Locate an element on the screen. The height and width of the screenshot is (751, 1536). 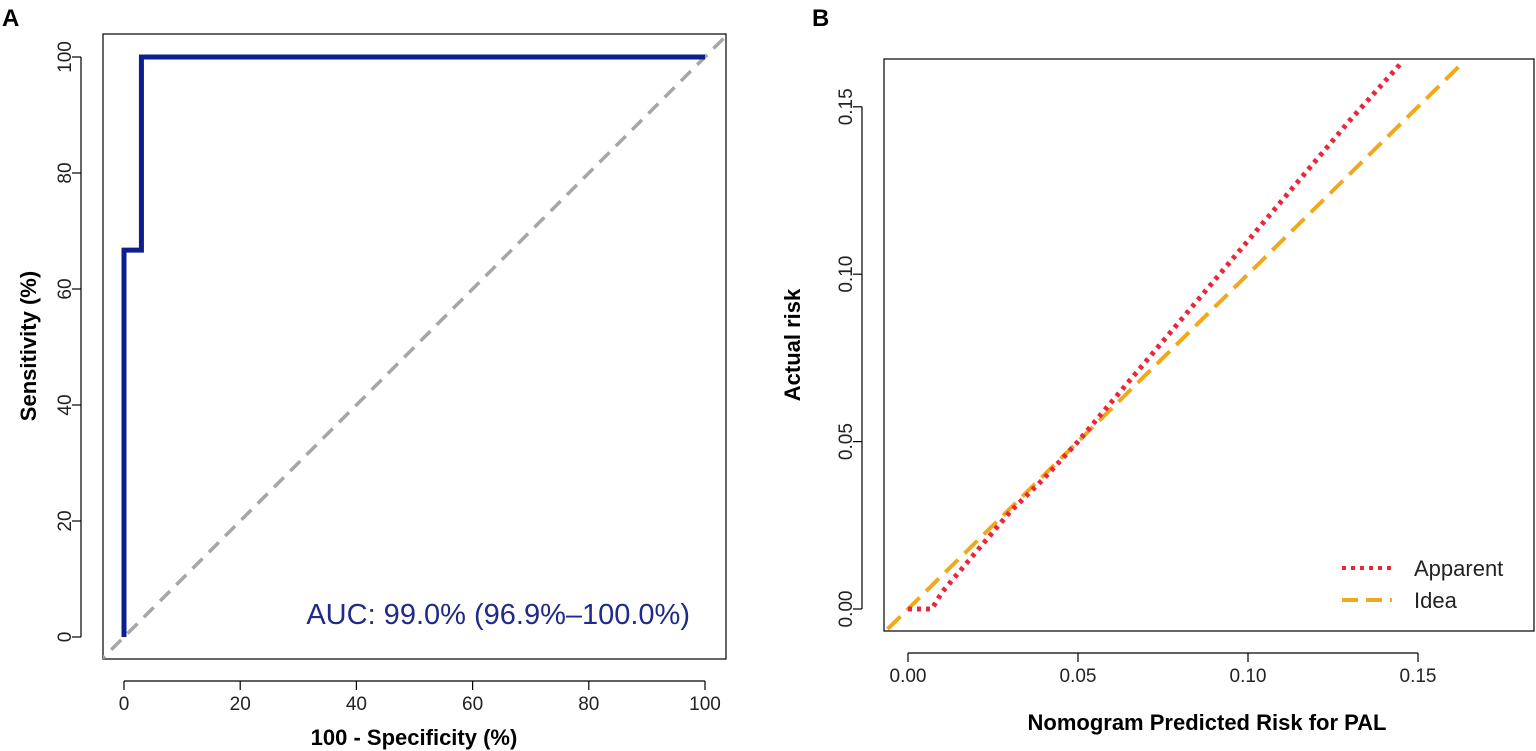
panel-b-legend: Apparent Idea is located at coordinates (1422, 584).